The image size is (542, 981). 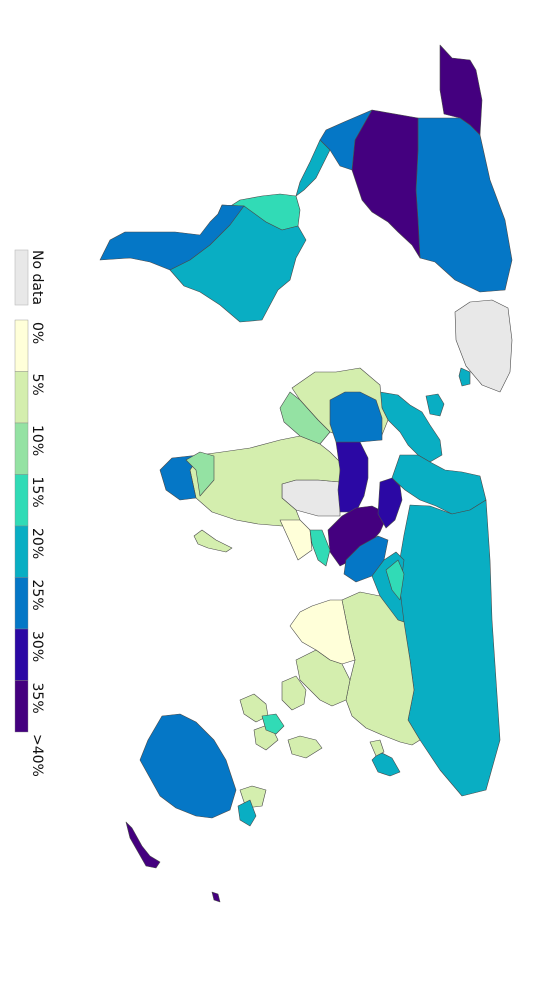 What do you see at coordinates (200, 474) in the screenshot?
I see `region-southern-africa-green` at bounding box center [200, 474].